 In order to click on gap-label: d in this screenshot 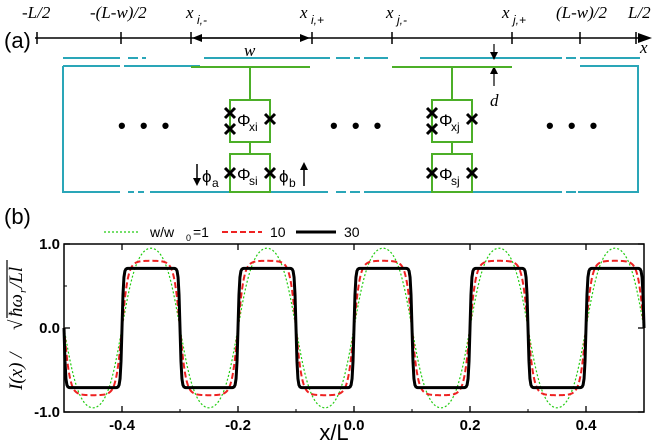, I will do `click(494, 100)`.